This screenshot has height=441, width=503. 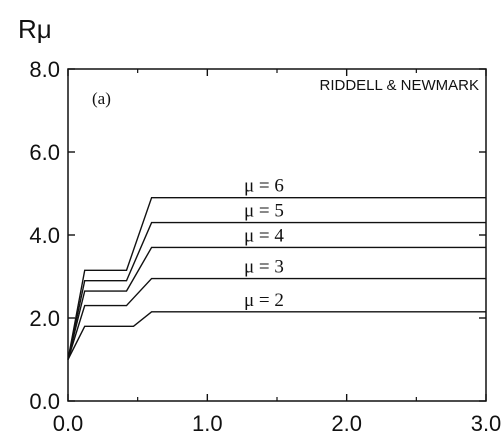 I want to click on series-label: μ = 2, so click(x=264, y=300).